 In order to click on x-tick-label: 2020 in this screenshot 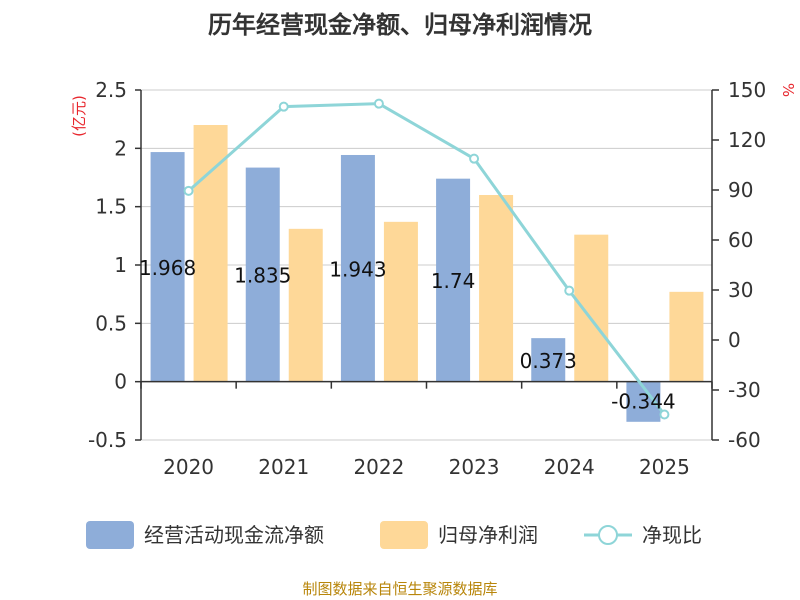, I will do `click(188, 467)`.